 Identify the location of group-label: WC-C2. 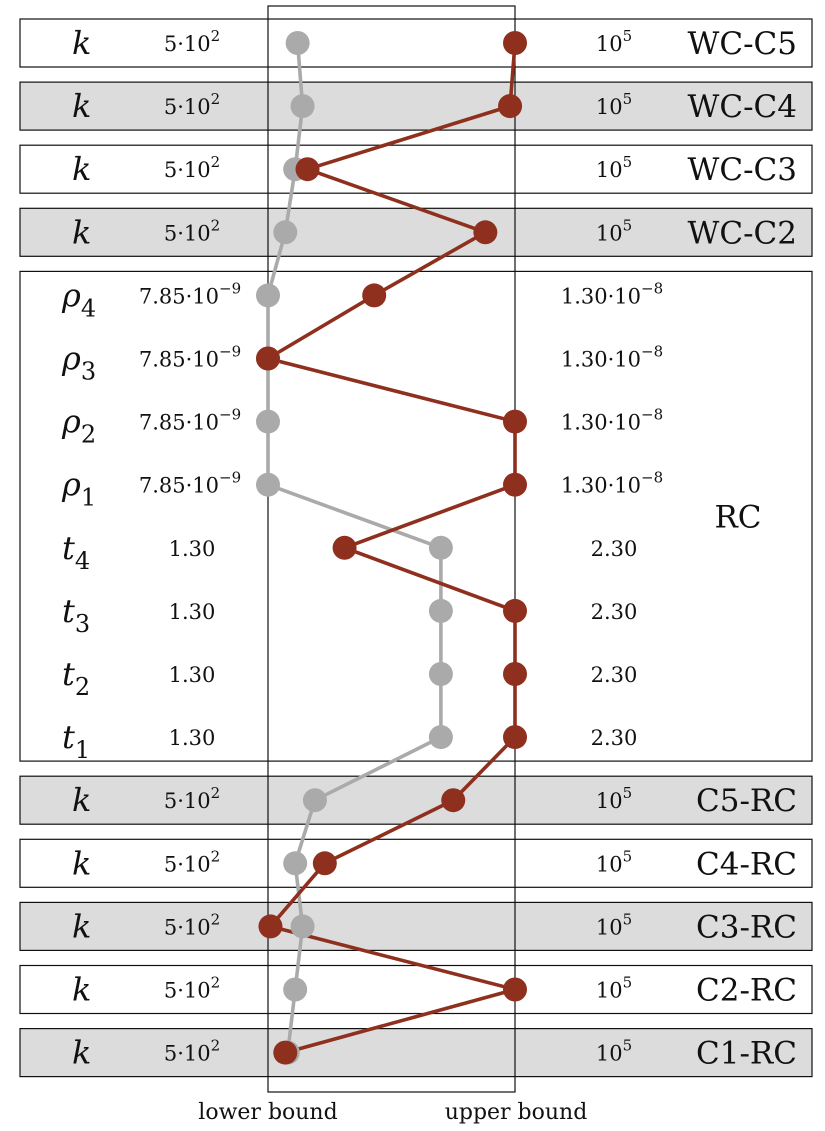
(743, 233).